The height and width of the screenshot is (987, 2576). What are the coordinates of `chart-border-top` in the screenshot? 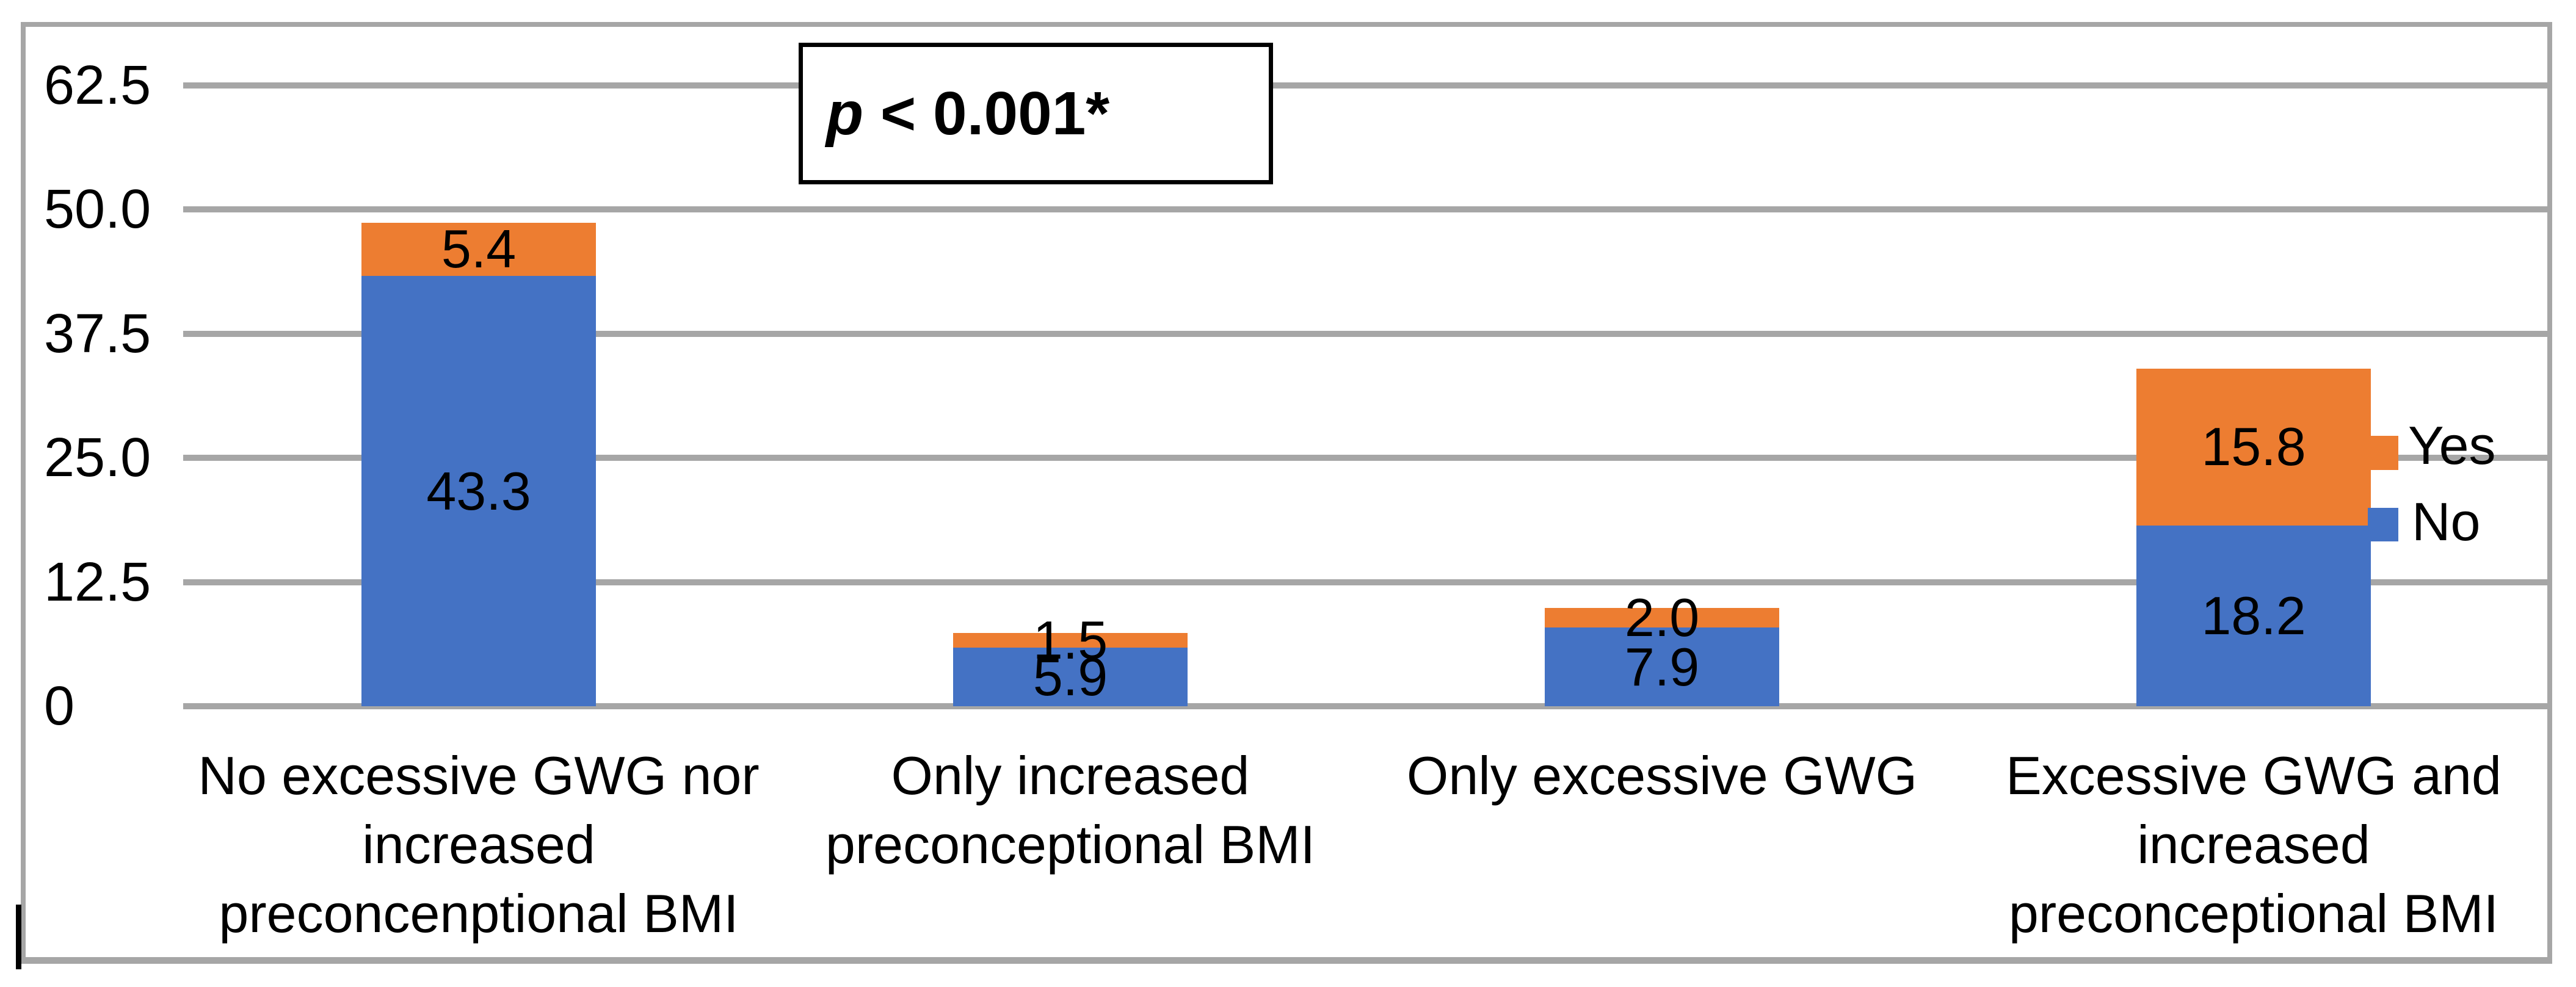 It's located at (1286, 24).